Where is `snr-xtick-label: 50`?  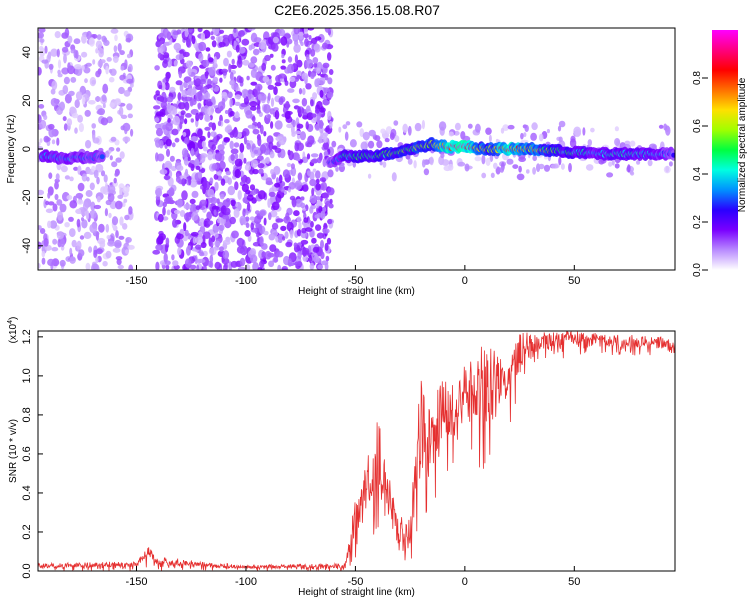
snr-xtick-label: 50 is located at coordinates (574, 582).